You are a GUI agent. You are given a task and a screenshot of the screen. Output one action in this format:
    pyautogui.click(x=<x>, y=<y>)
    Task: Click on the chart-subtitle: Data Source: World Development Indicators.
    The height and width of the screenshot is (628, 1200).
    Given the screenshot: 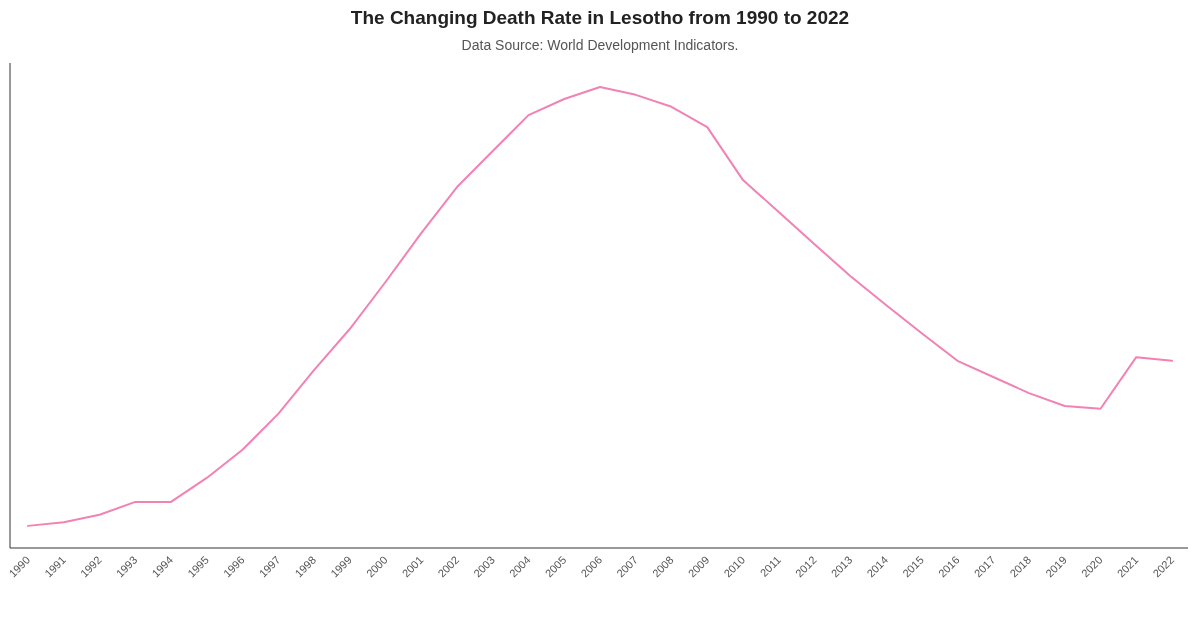 What is the action you would take?
    pyautogui.click(x=600, y=45)
    